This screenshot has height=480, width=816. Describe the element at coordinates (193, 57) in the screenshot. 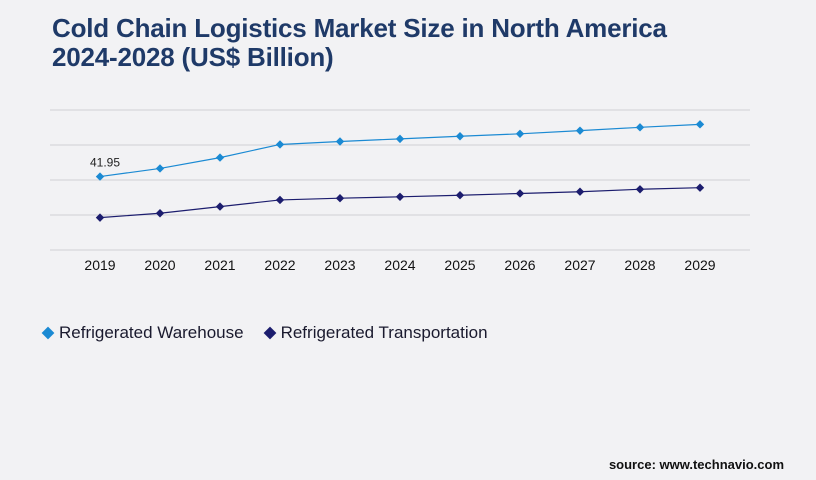

I see `chart-title-line-2: 2024-2028 (US$ Billion)` at that location.